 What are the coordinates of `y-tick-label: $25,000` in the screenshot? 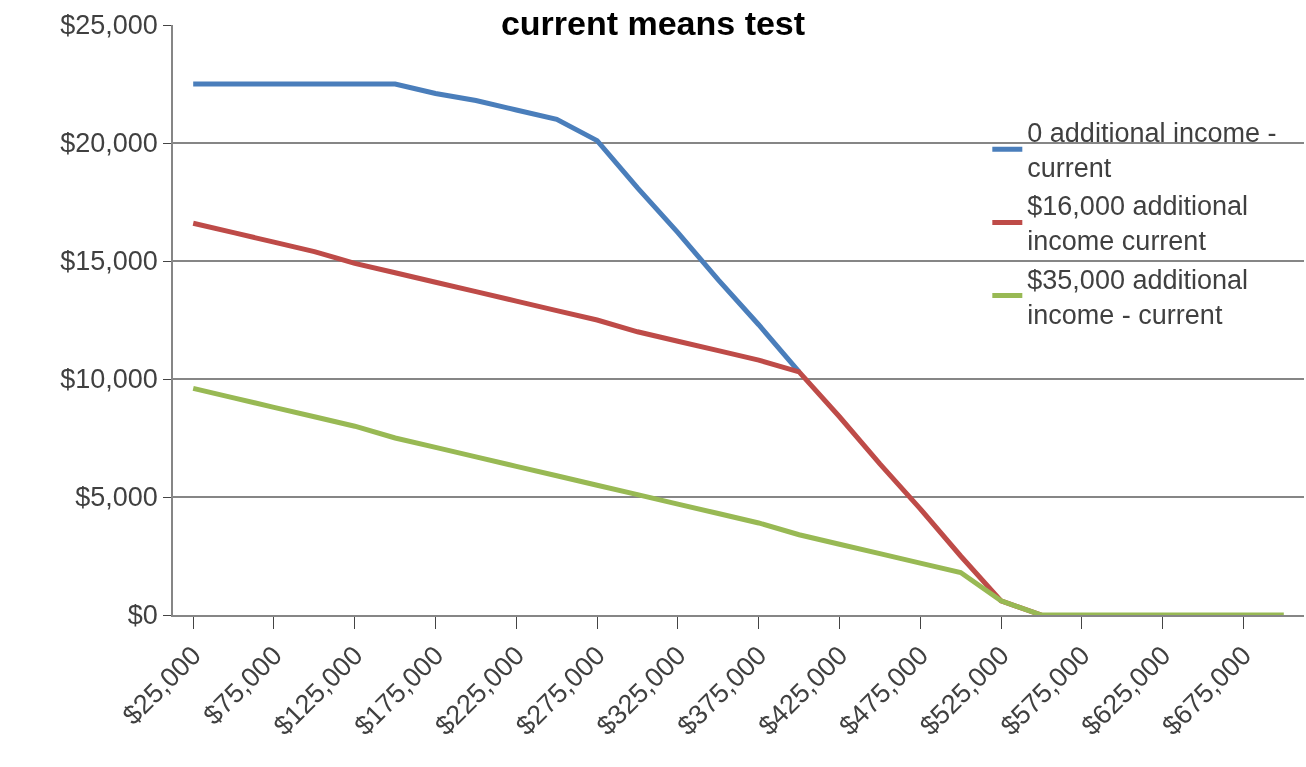 It's located at (109, 25).